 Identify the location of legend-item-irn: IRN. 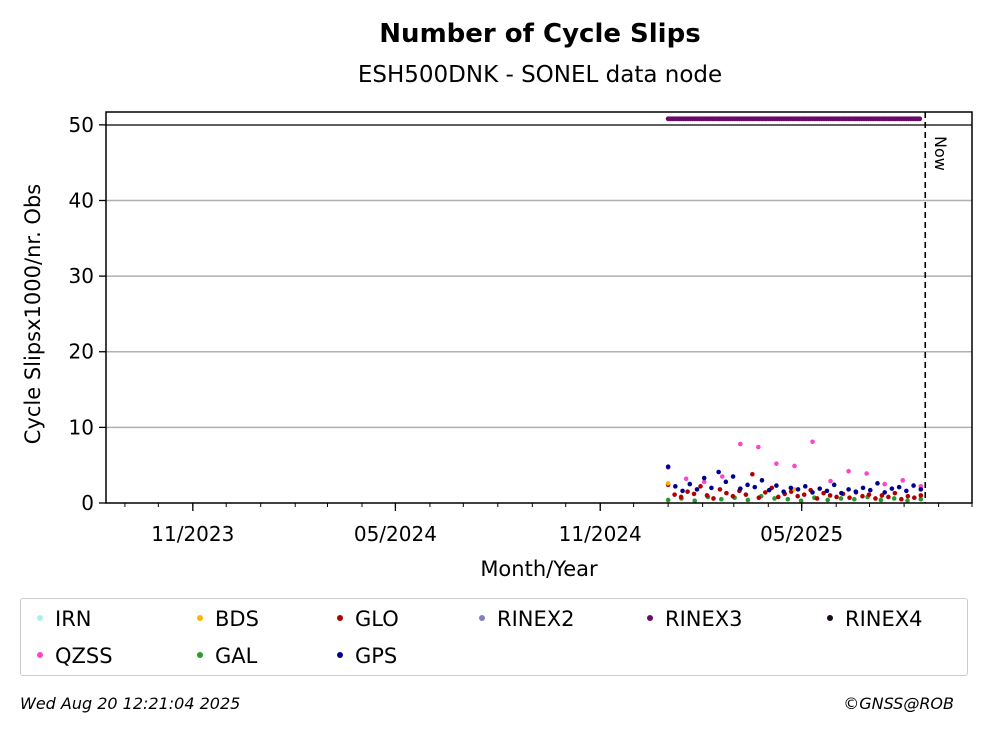
(64, 619).